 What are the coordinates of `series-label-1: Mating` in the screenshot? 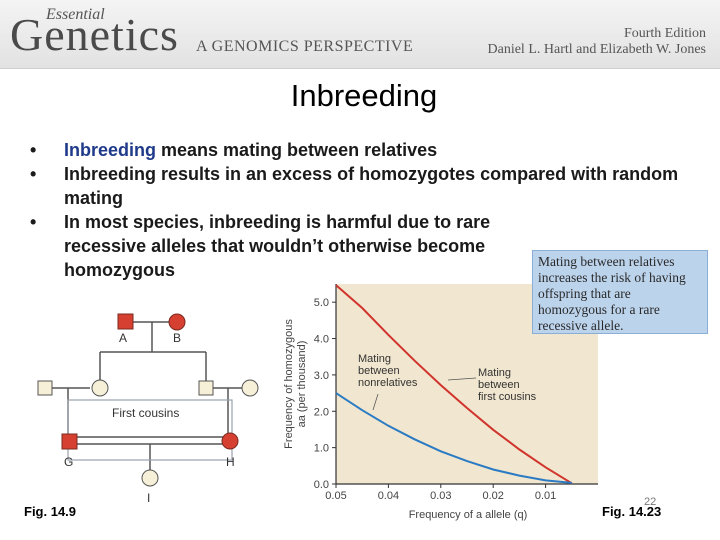 It's located at (374, 359).